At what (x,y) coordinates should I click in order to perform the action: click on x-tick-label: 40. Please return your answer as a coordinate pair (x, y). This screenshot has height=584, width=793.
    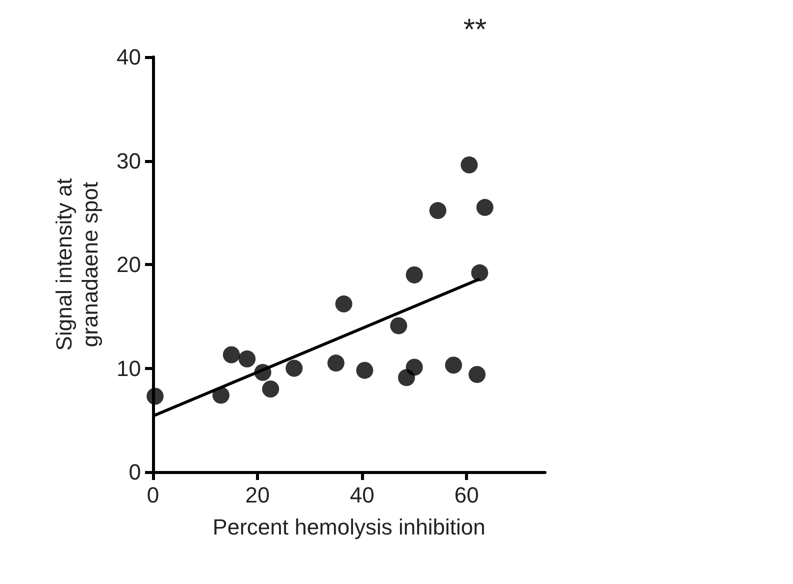
    Looking at the image, I should click on (362, 495).